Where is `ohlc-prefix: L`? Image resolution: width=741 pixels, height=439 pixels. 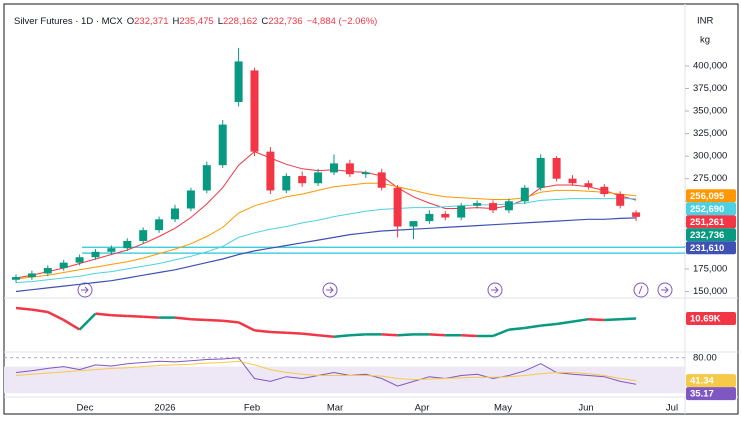
ohlc-prefix: L is located at coordinates (220, 21).